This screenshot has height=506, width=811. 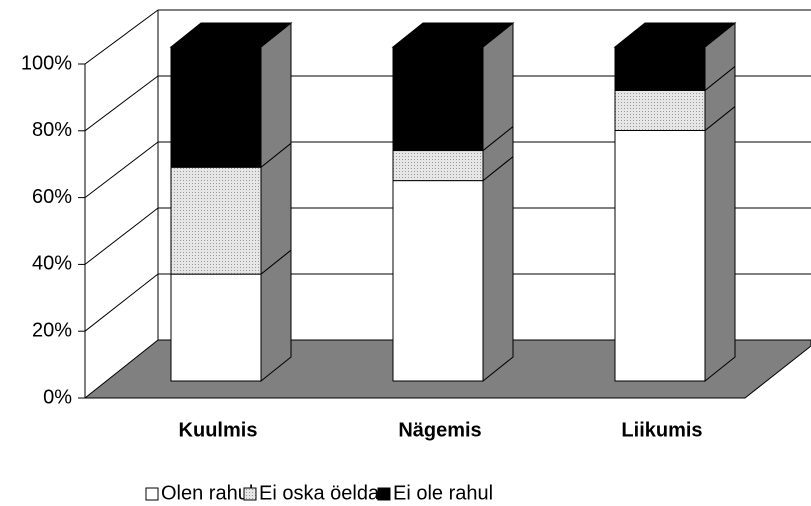 I want to click on legend-label: Ei ole rahul, so click(x=443, y=493).